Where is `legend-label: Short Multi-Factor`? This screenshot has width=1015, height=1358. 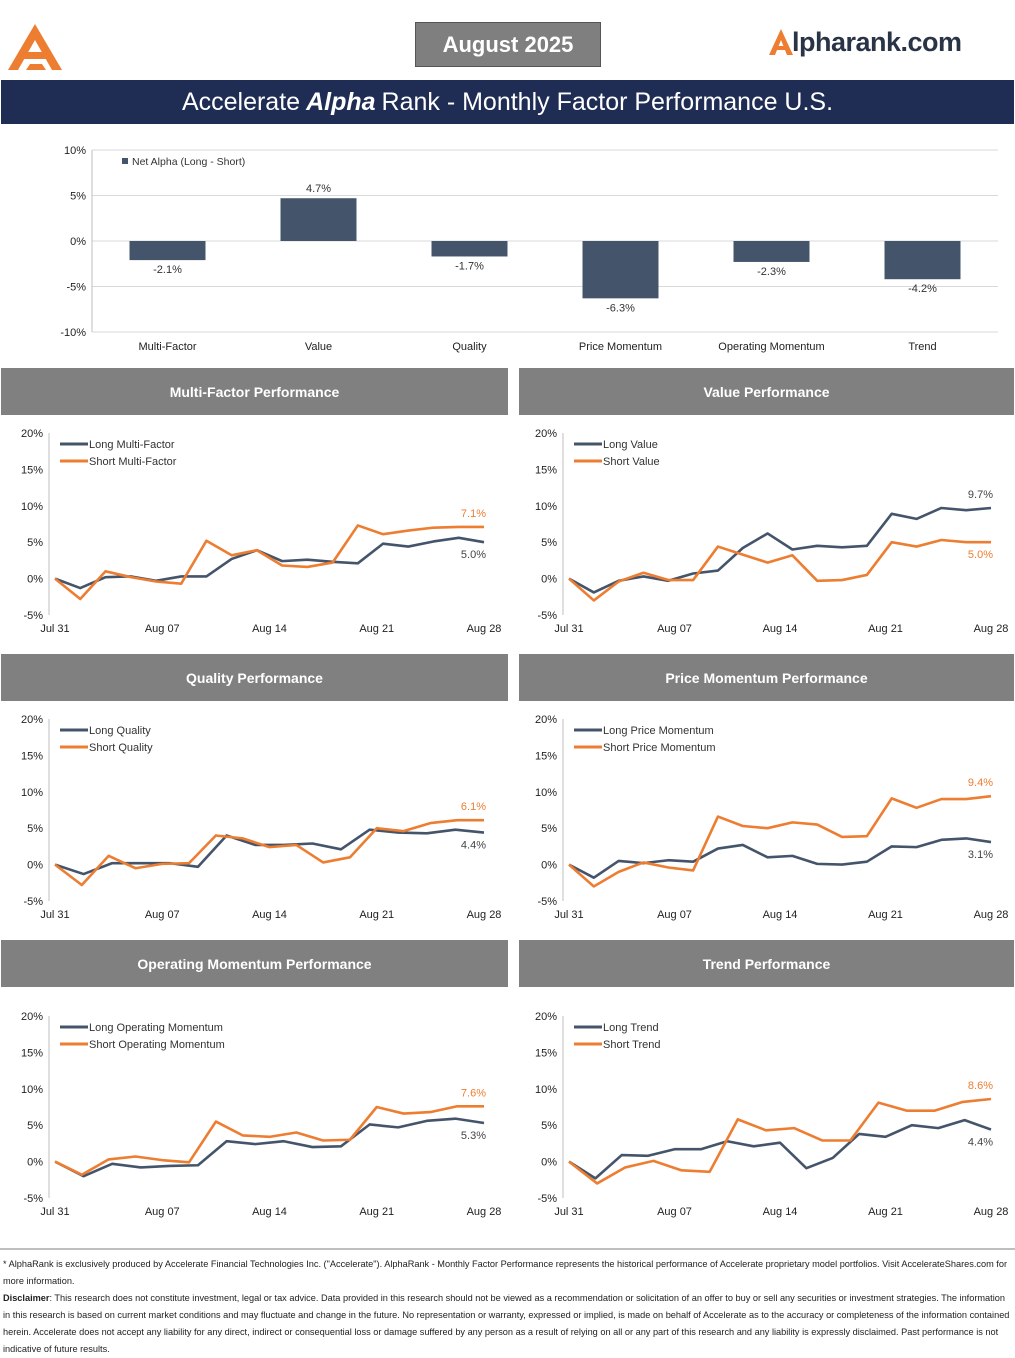
legend-label: Short Multi-Factor is located at coordinates (133, 462).